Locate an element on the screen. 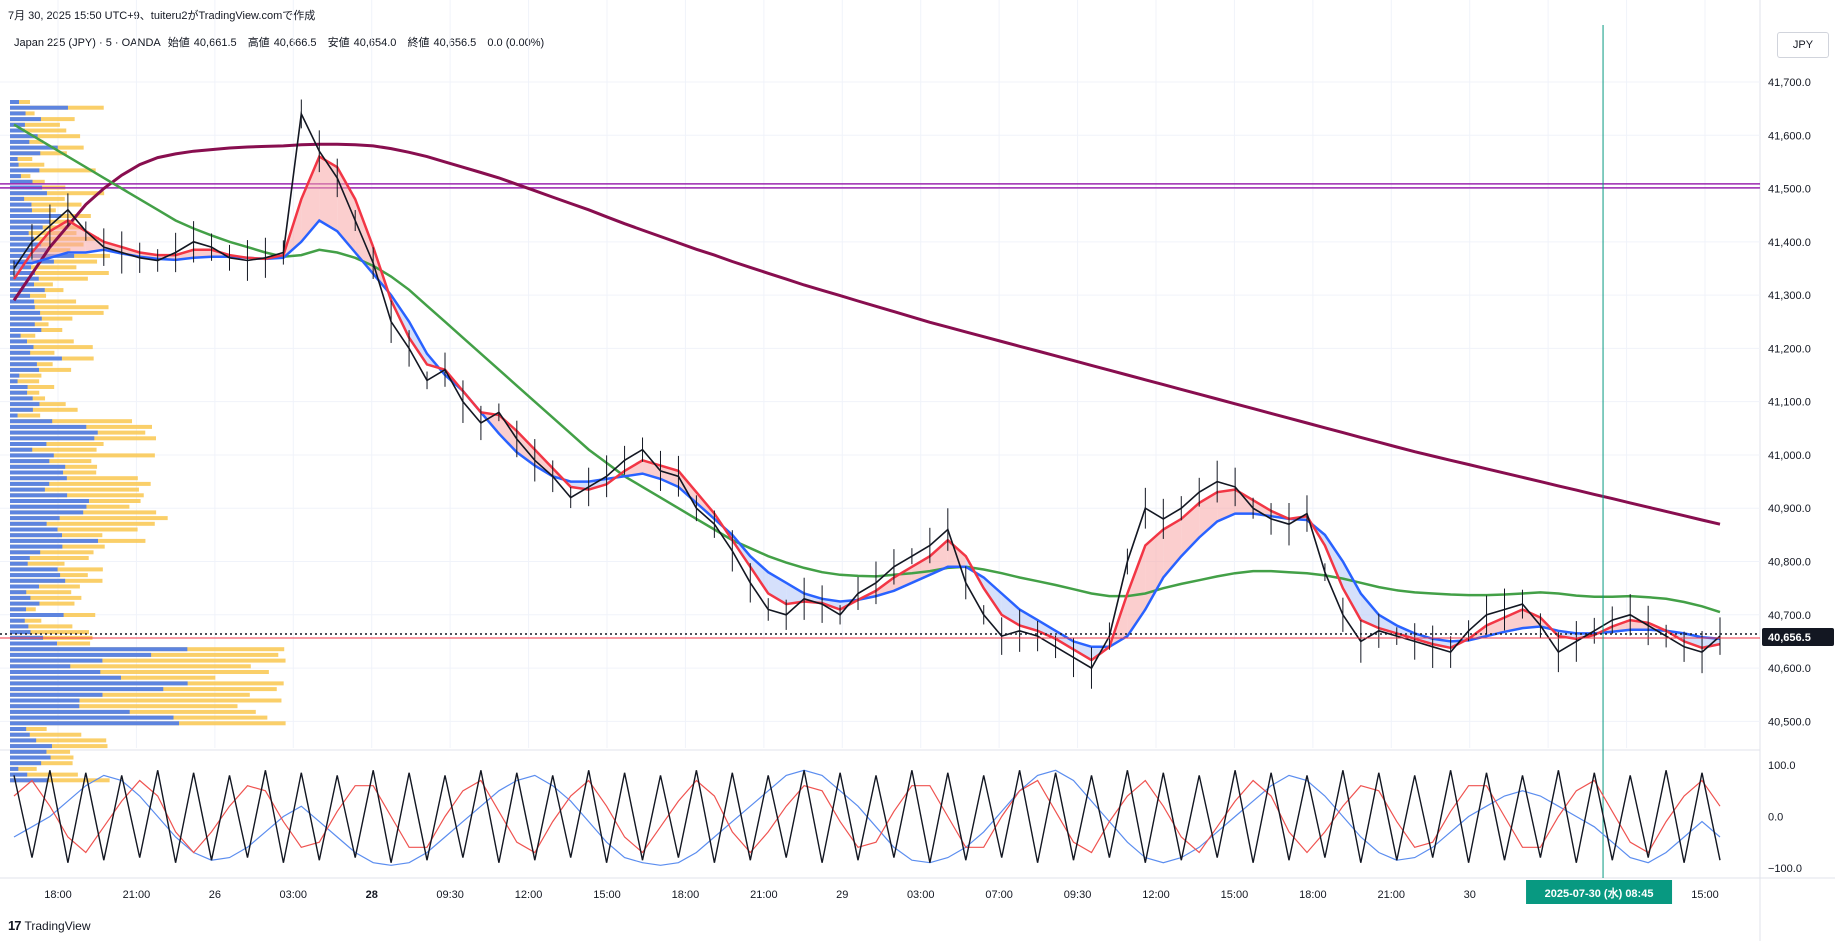  brand: 17 TradingView is located at coordinates (49, 925).